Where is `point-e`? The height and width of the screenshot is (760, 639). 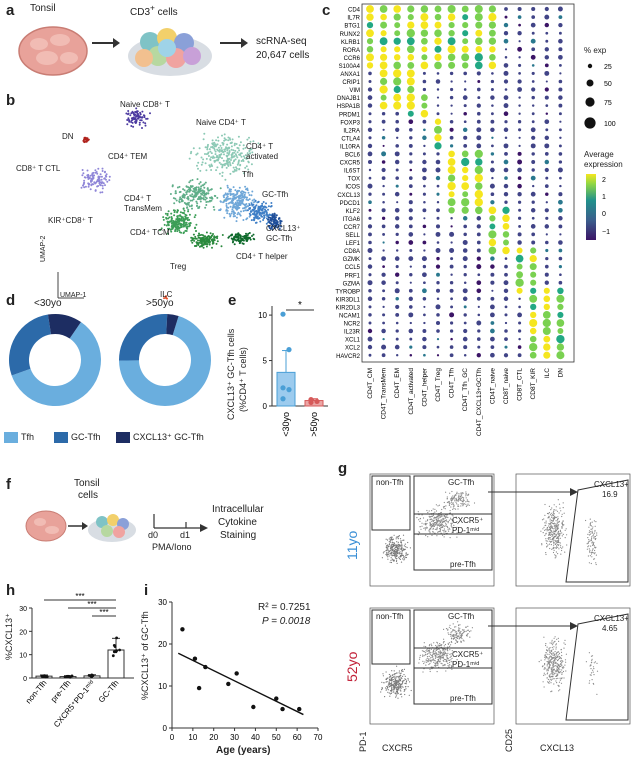 point-e is located at coordinates (317, 401).